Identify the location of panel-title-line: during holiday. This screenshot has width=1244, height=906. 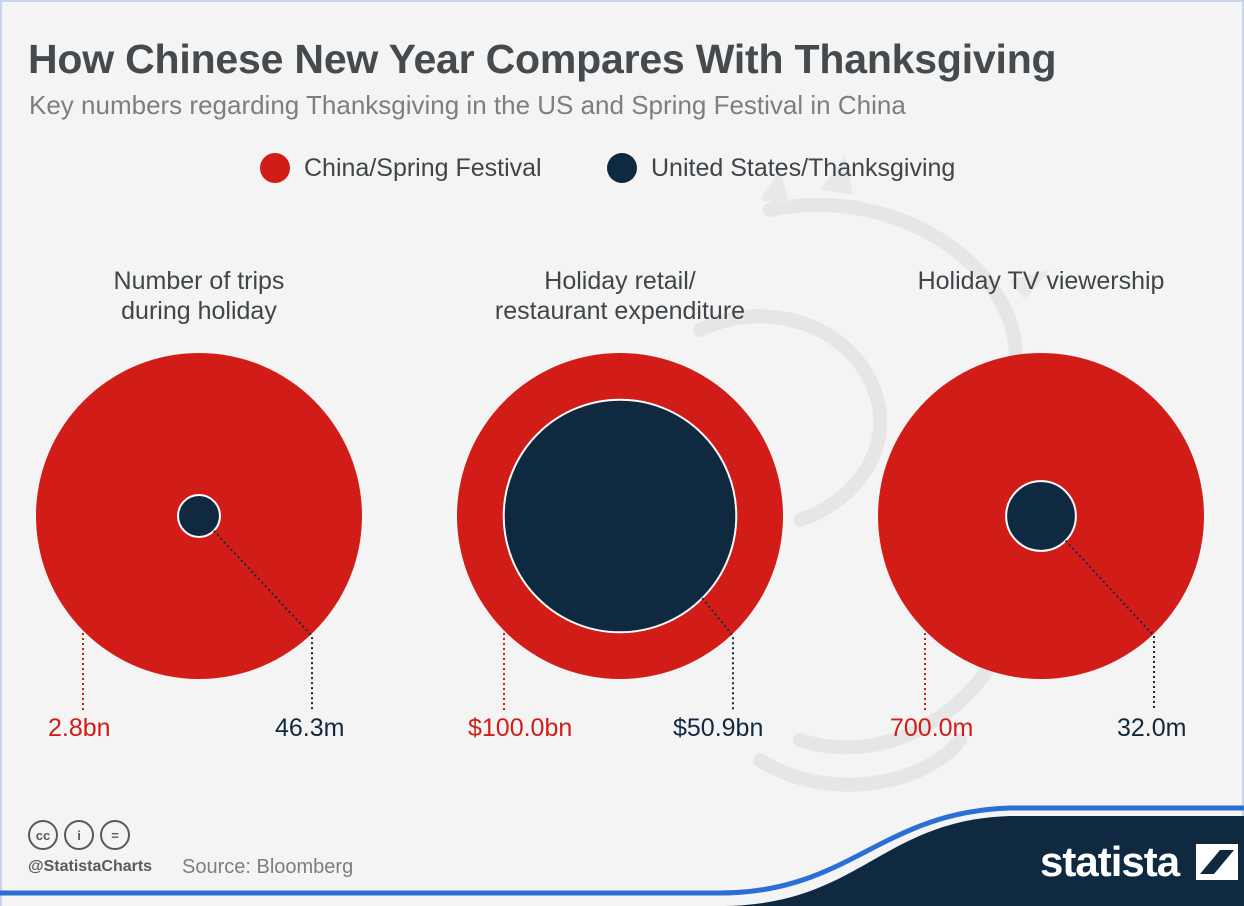
(199, 311).